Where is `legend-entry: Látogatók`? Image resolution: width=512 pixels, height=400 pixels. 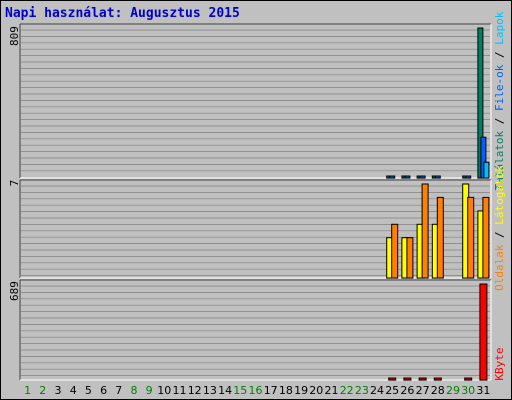 legend-entry: Látogatók is located at coordinates (499, 195).